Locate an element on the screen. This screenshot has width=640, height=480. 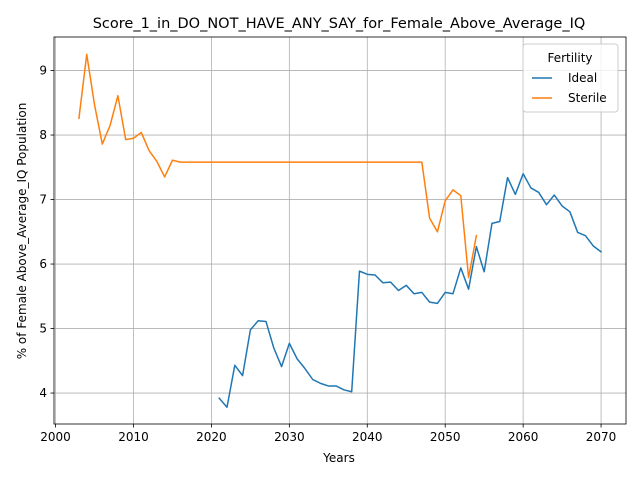
y-axis-label: % of Female Above_Average_IQ Population is located at coordinates (22, 231).